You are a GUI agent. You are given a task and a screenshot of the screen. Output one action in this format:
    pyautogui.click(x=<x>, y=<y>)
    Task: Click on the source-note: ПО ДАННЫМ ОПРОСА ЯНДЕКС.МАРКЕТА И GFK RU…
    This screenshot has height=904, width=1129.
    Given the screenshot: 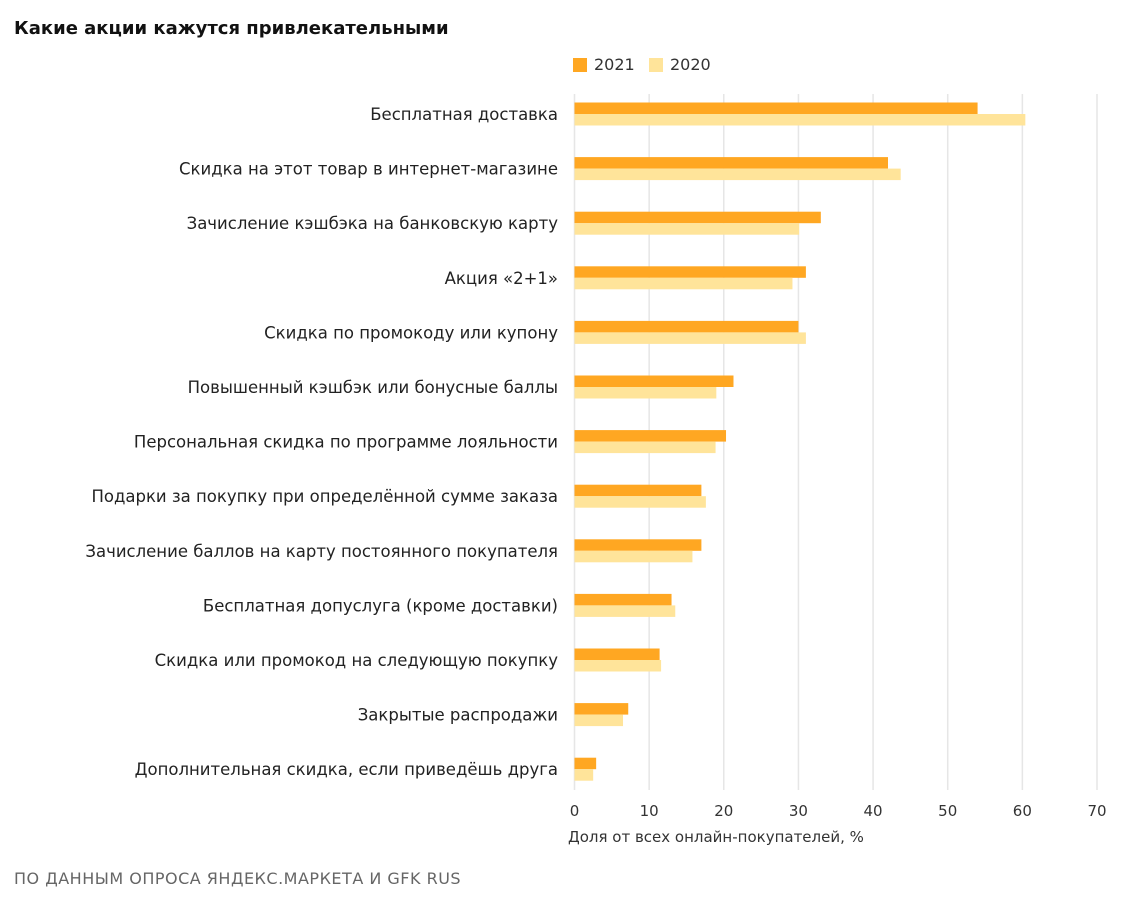 What is the action you would take?
    pyautogui.click(x=237, y=878)
    